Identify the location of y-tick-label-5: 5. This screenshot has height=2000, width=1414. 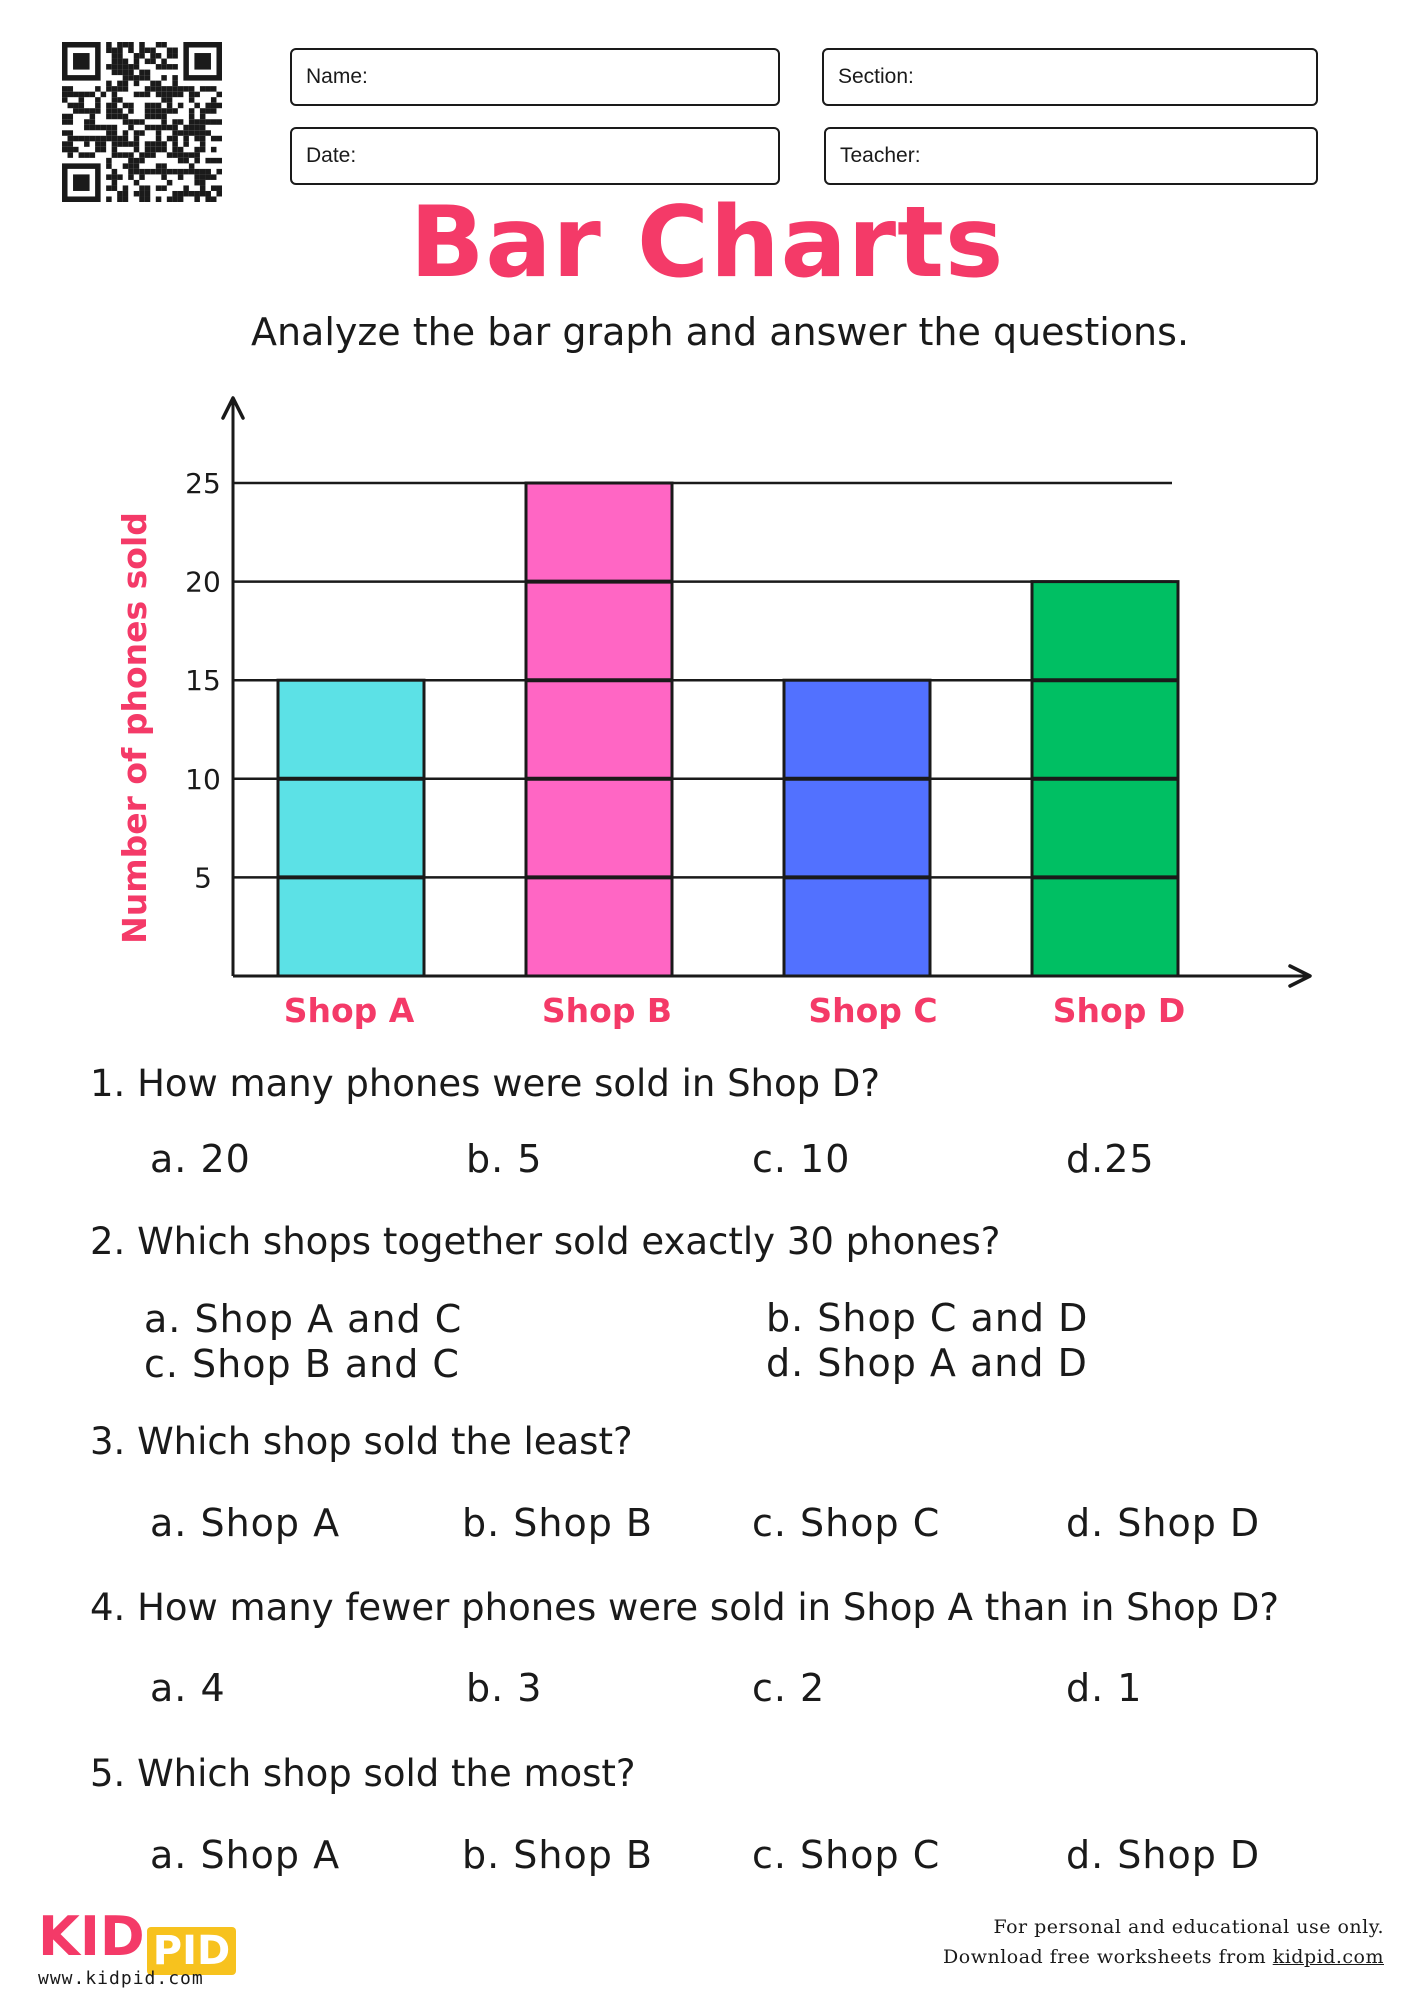
(203, 877).